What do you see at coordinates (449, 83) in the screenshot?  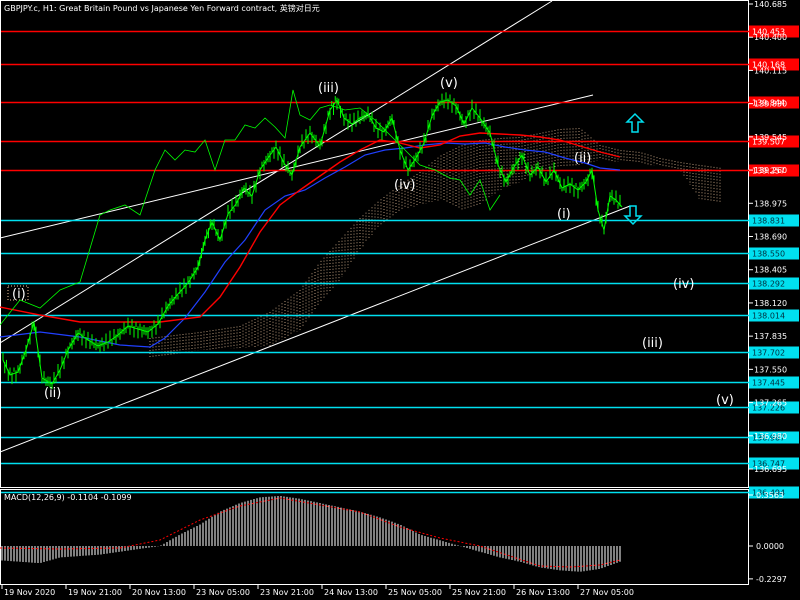 I see `wave-label-v-1: (v)` at bounding box center [449, 83].